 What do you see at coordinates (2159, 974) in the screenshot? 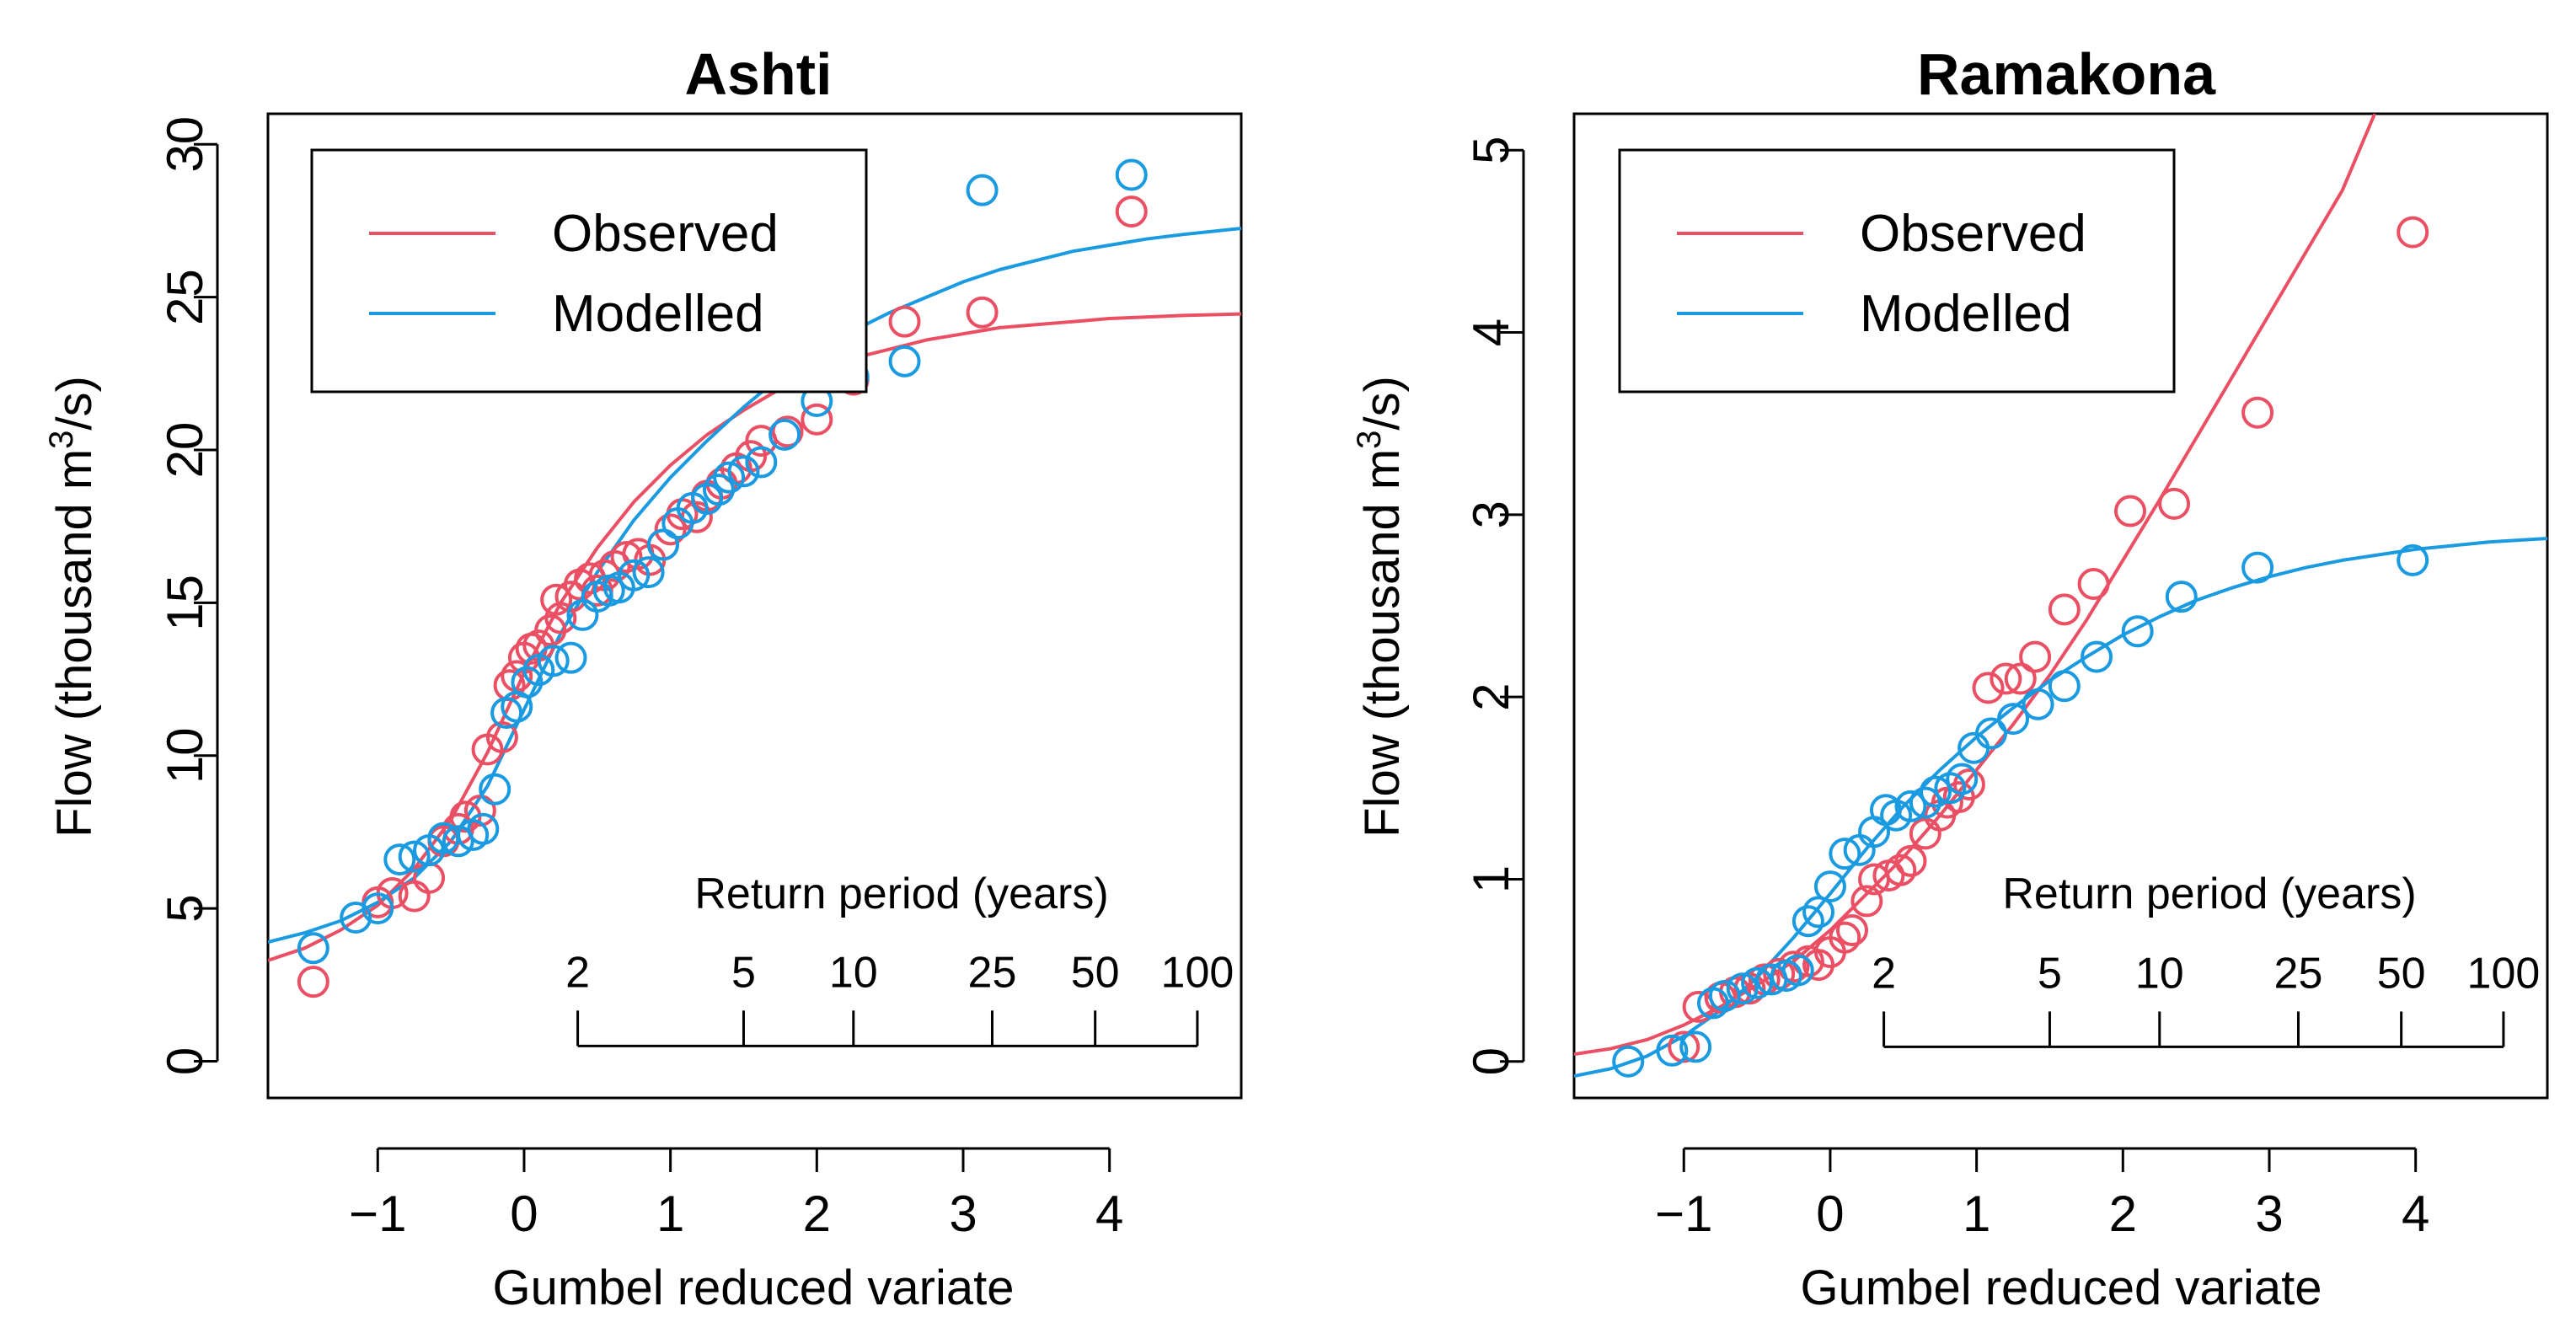
I see `return-period-label: 10` at bounding box center [2159, 974].